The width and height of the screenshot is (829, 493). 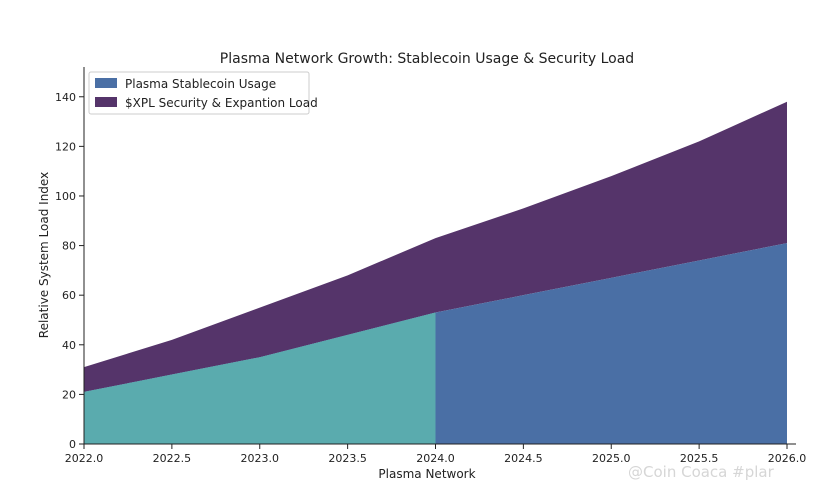 What do you see at coordinates (699, 458) in the screenshot?
I see `x-tick-label: 2025.5` at bounding box center [699, 458].